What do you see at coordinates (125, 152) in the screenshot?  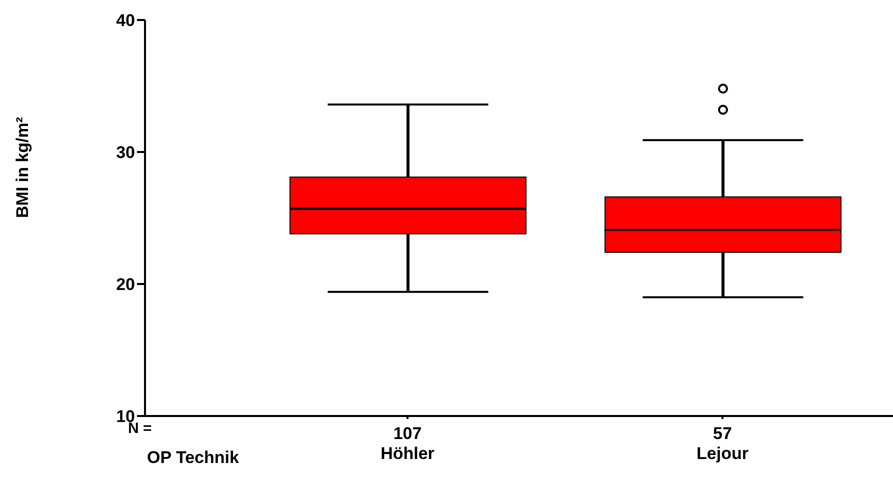 I see `y-tick-label: 30` at bounding box center [125, 152].